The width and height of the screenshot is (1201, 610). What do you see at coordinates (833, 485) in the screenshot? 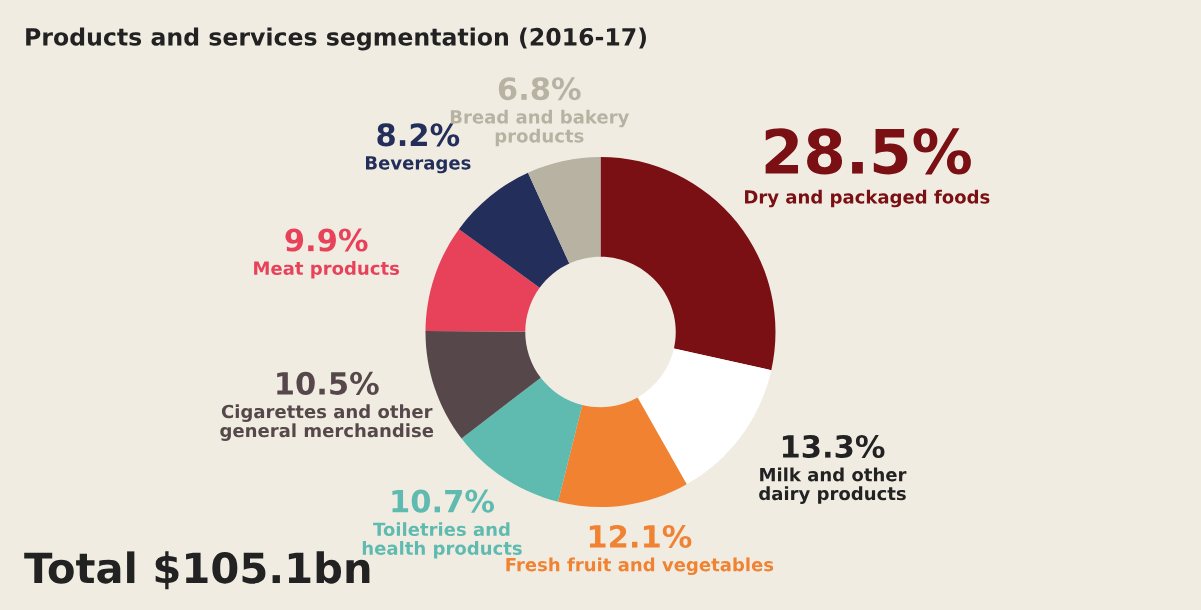
I see `slice-label: Milk and other dairy products` at bounding box center [833, 485].